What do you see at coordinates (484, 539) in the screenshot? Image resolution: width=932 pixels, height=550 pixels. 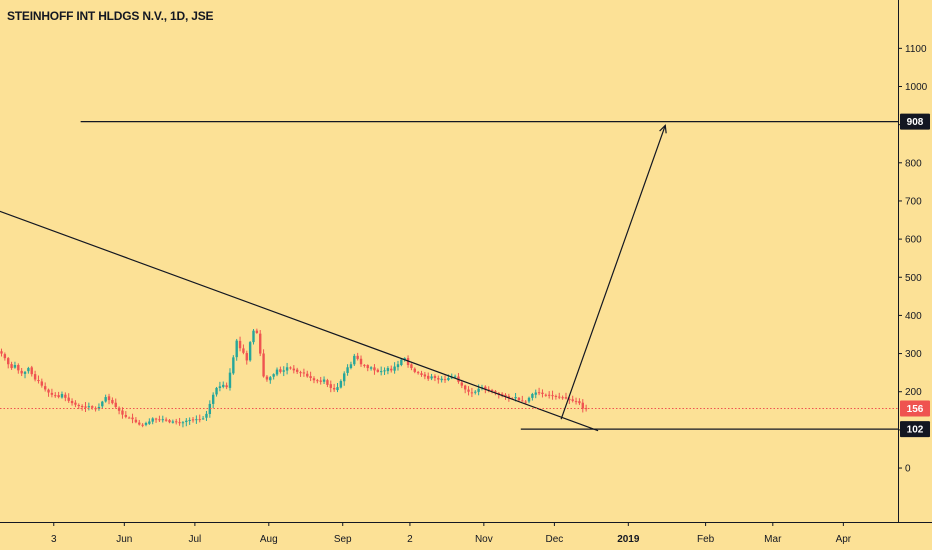 I see `x-tick-label: Nov` at bounding box center [484, 539].